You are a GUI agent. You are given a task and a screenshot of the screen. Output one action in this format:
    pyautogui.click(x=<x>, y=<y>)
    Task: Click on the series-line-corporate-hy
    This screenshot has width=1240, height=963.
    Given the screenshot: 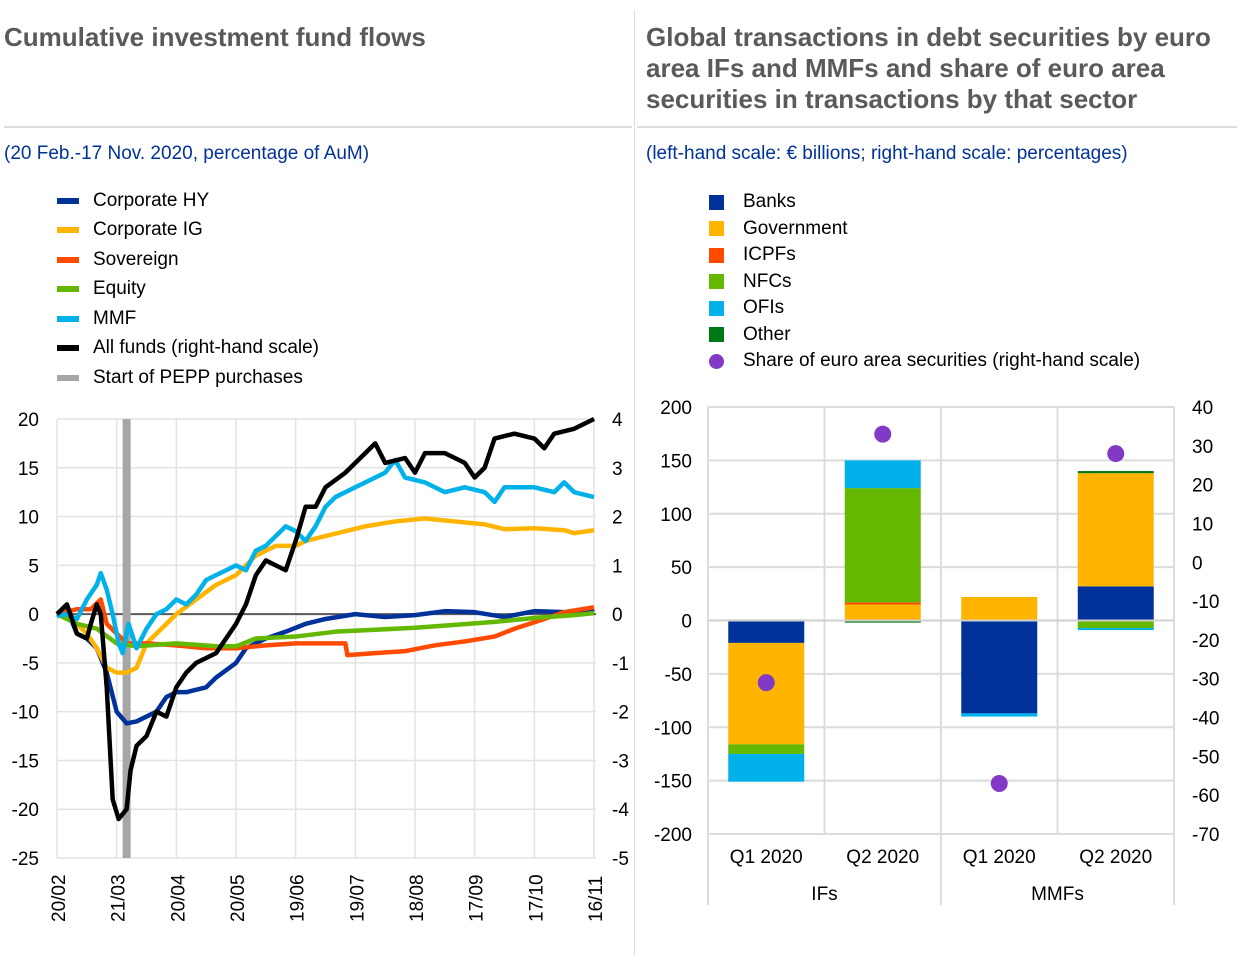 What is the action you would take?
    pyautogui.click(x=325, y=666)
    